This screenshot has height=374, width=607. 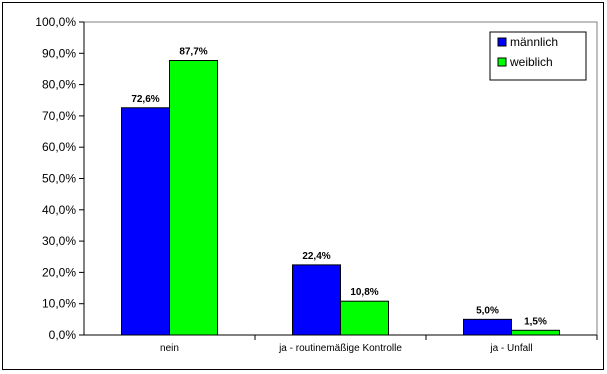 I want to click on y-tick-label: 100,0%, so click(x=55, y=22).